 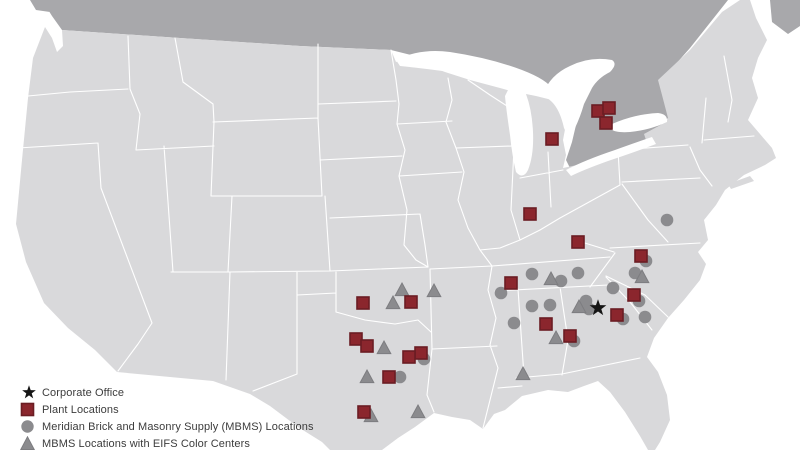 What do you see at coordinates (30, 443) in the screenshot?
I see `eifs-triangle-icon` at bounding box center [30, 443].